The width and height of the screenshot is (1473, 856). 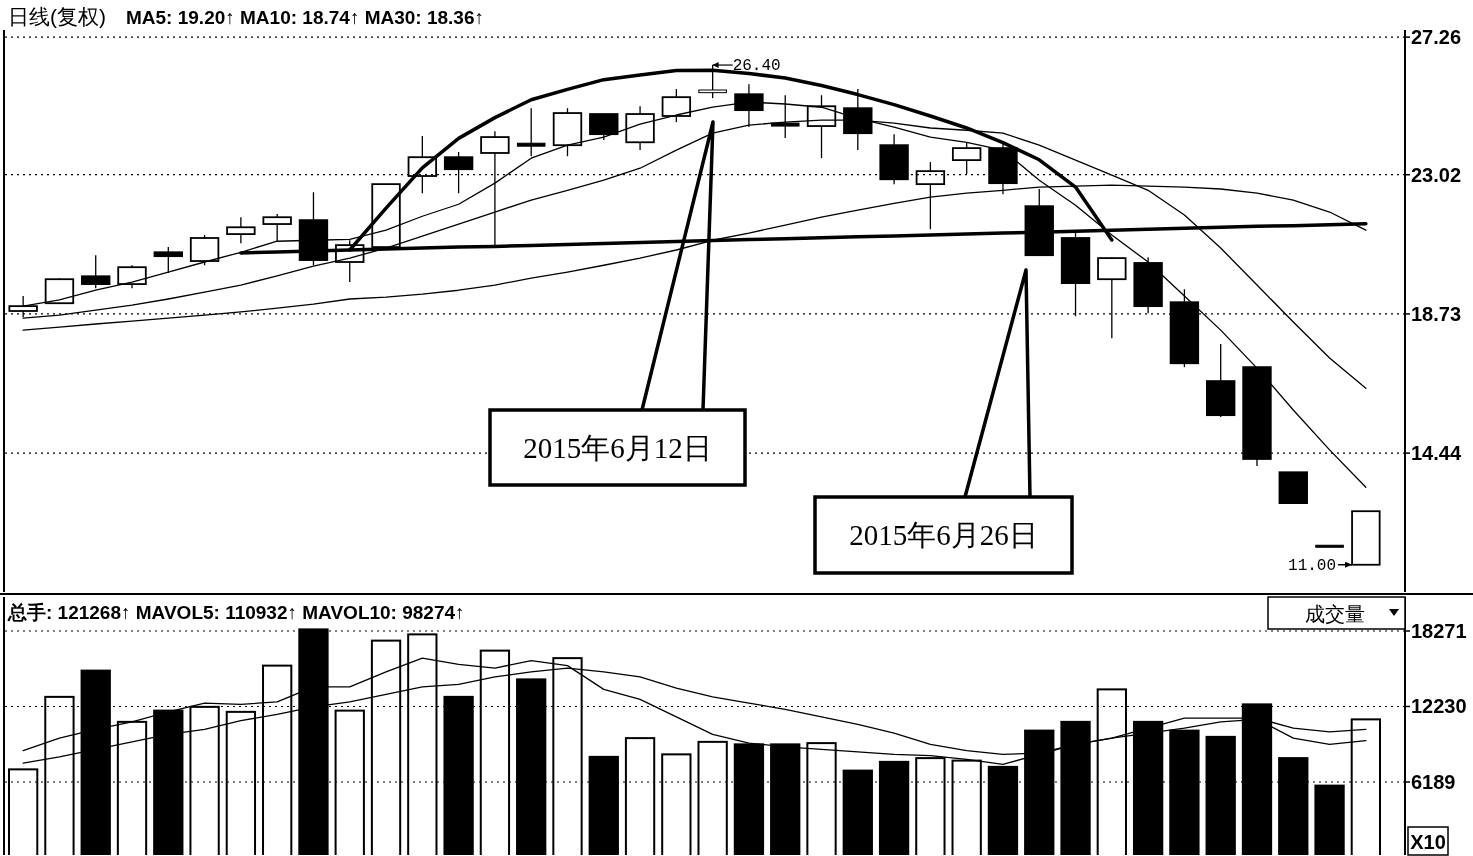 I want to click on annotation: 11.00, so click(x=1312, y=565).